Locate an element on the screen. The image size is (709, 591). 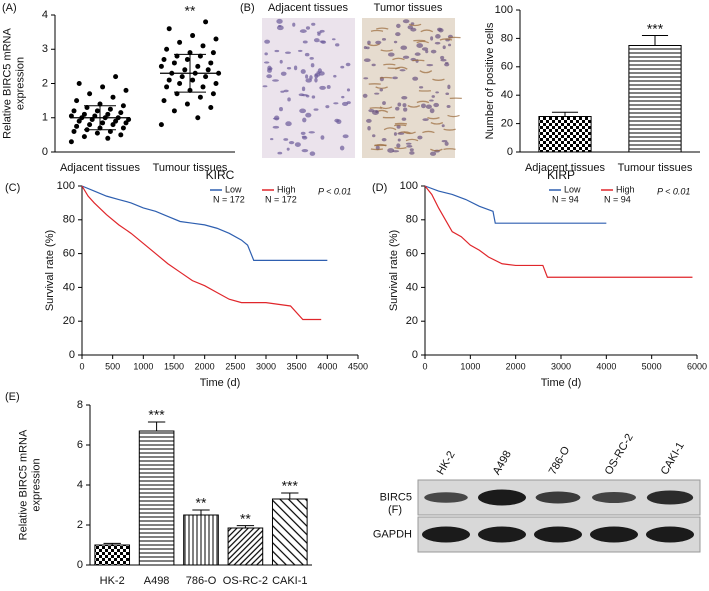
x-tick-label: 4500 is located at coordinates (358, 366).